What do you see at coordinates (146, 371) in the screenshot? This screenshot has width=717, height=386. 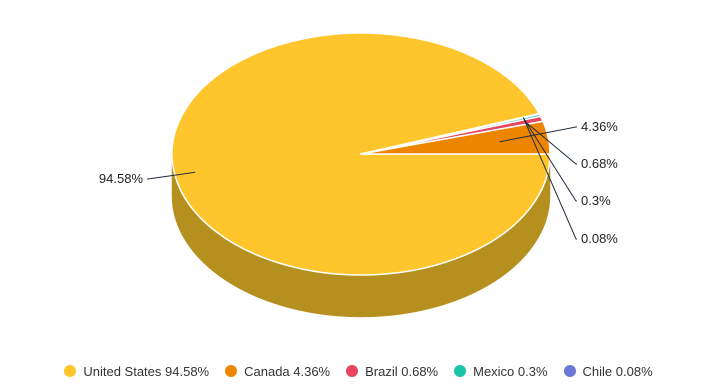 I see `legend-label-united-states: United States 94.58%` at bounding box center [146, 371].